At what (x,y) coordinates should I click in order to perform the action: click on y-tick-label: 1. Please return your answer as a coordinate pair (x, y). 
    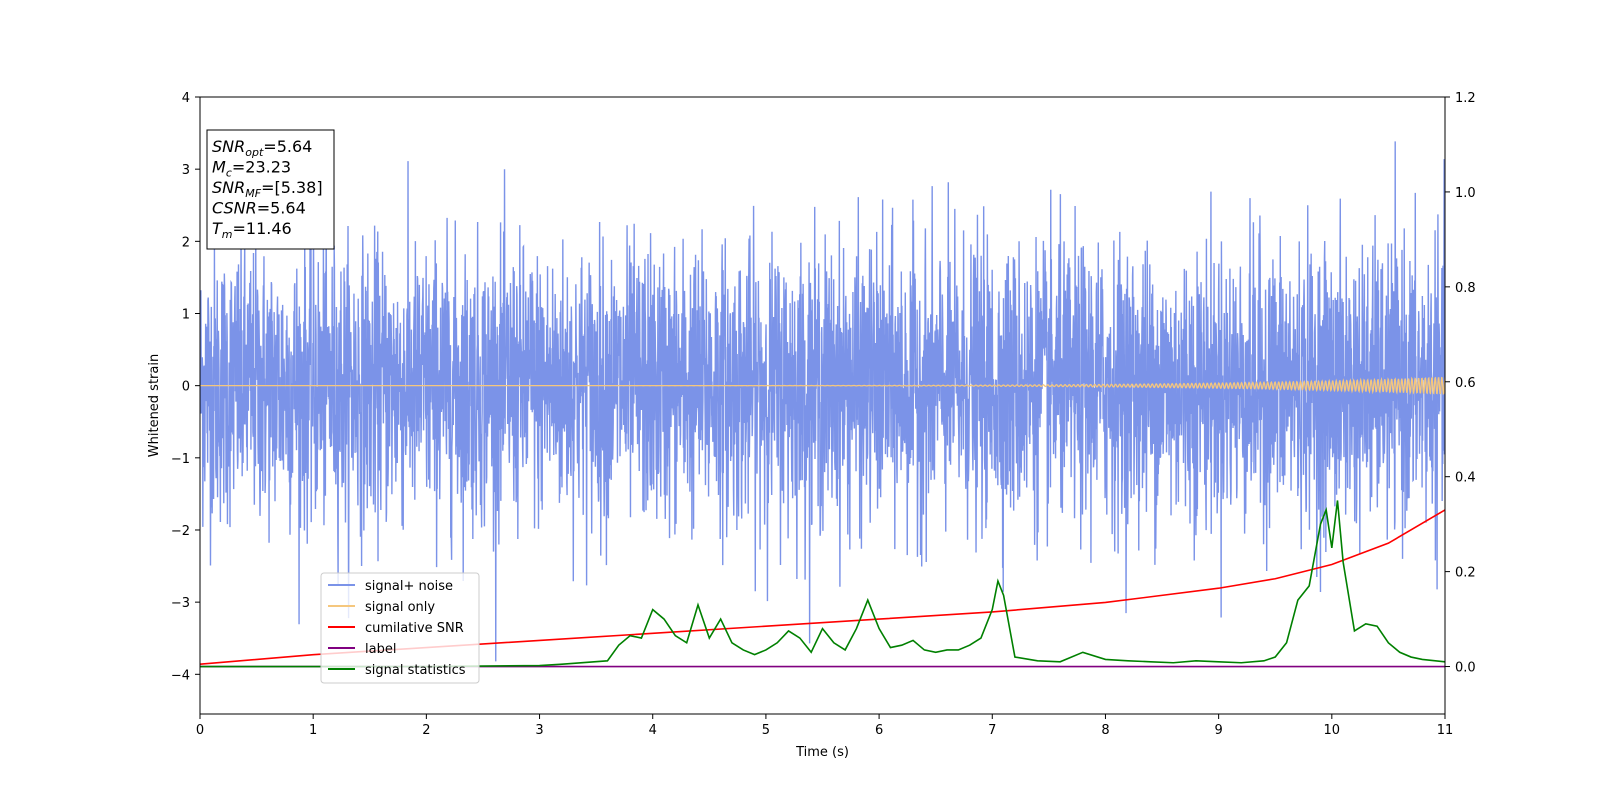
    Looking at the image, I should click on (186, 314).